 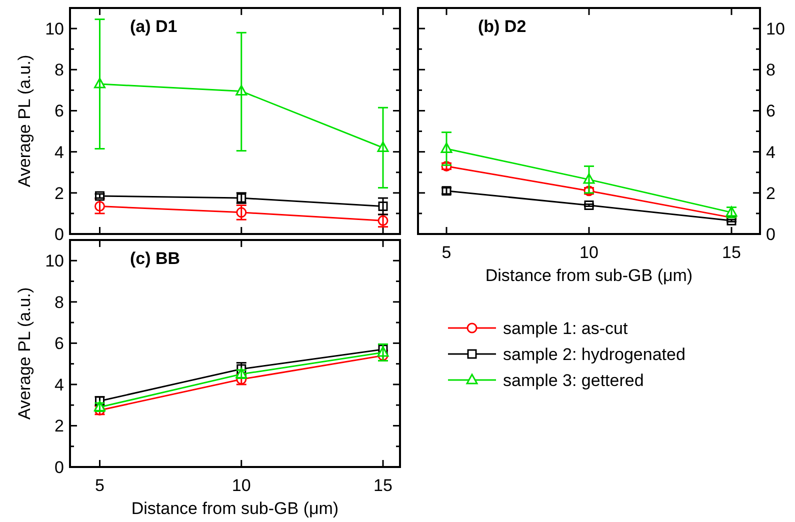 I want to click on legend-label: sample 2: hydrogenated, so click(x=594, y=354).